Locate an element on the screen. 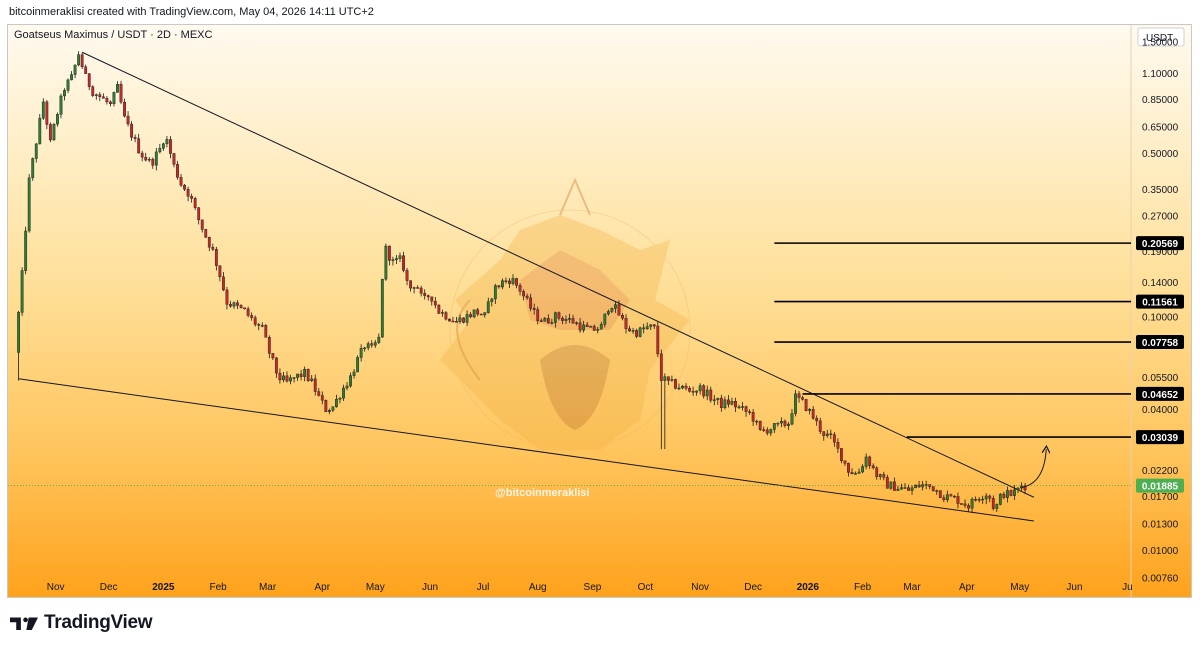 The height and width of the screenshot is (647, 1200). x-tick-label: Sep is located at coordinates (593, 587).